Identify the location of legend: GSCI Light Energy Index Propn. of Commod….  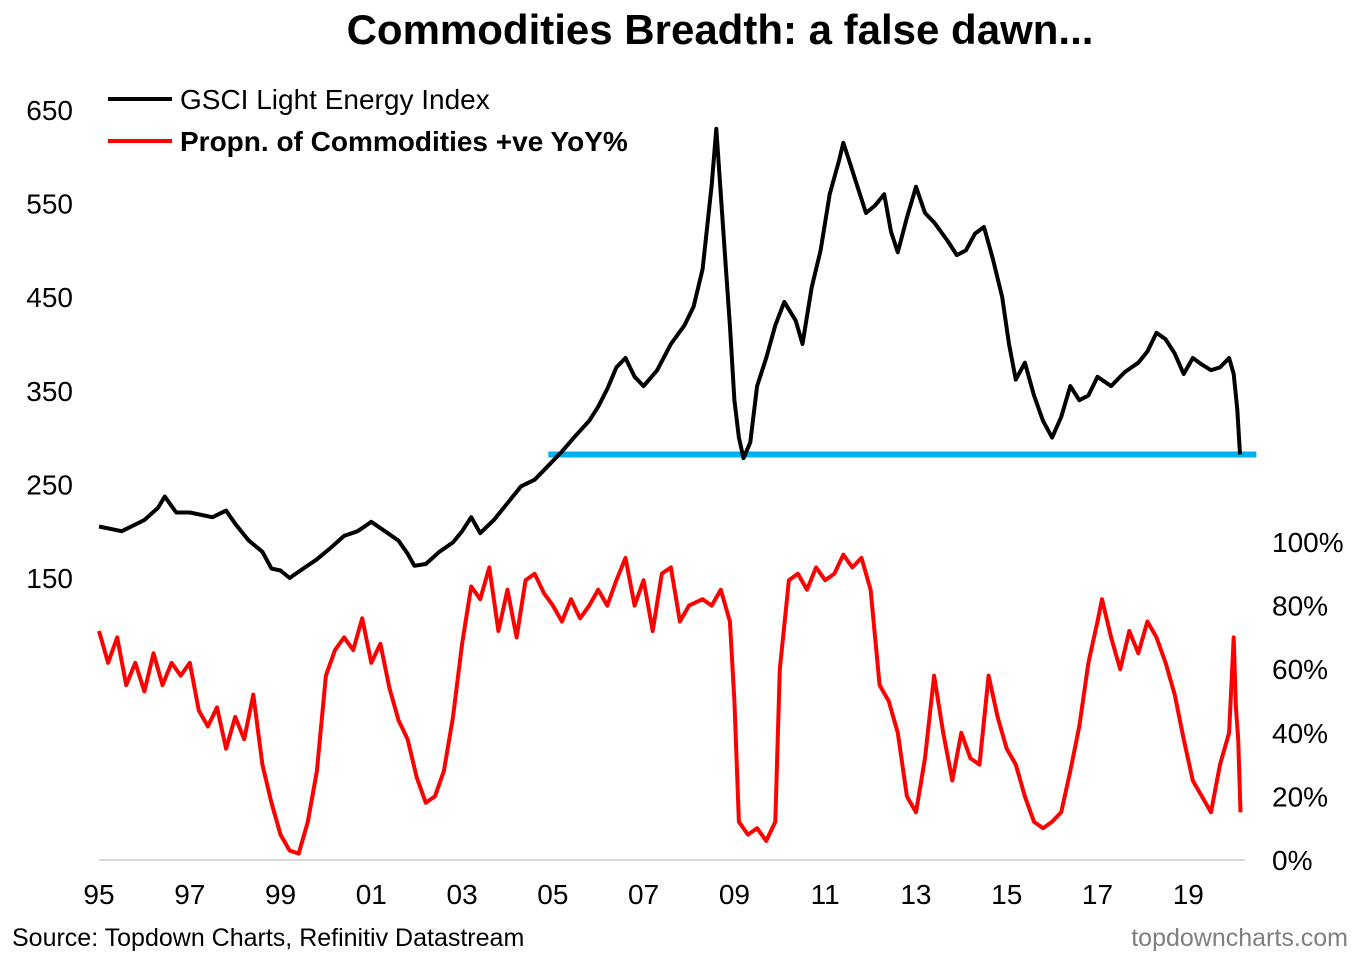
(368, 120).